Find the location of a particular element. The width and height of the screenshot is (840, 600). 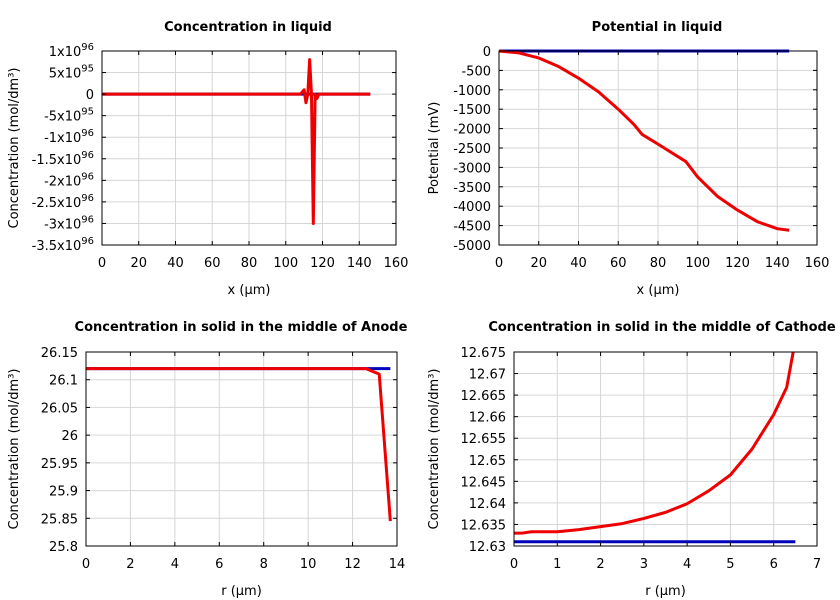

y-tick-label: -2.5x1096 is located at coordinates (63, 202).